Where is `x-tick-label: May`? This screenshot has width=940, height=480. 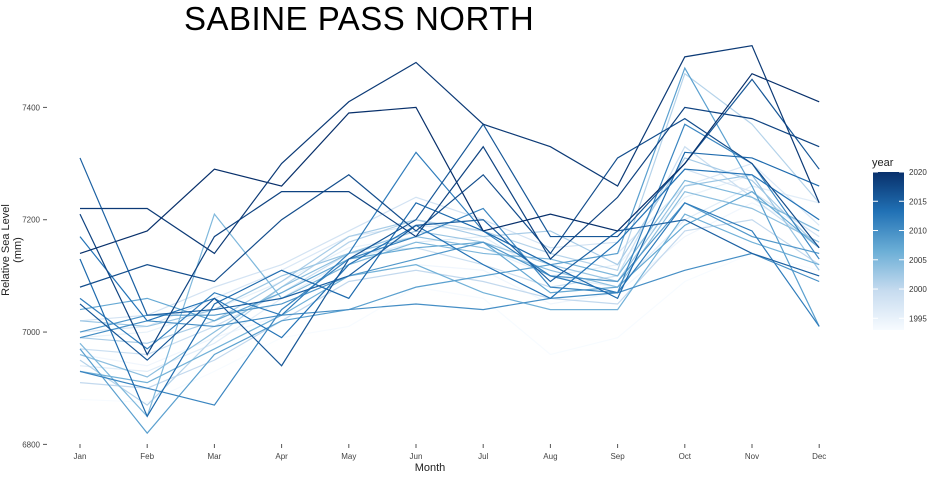
x-tick-label: May is located at coordinates (348, 456).